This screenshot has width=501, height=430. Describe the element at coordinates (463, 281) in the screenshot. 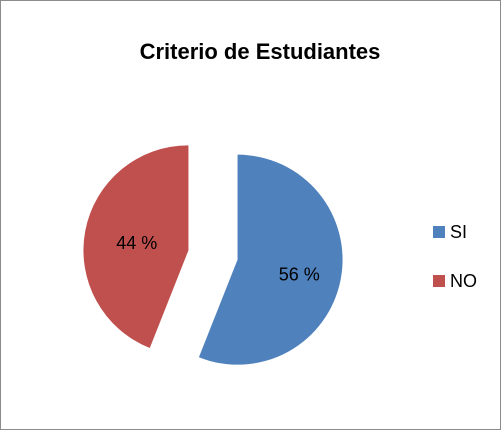

I see `legend-label: NO` at that location.